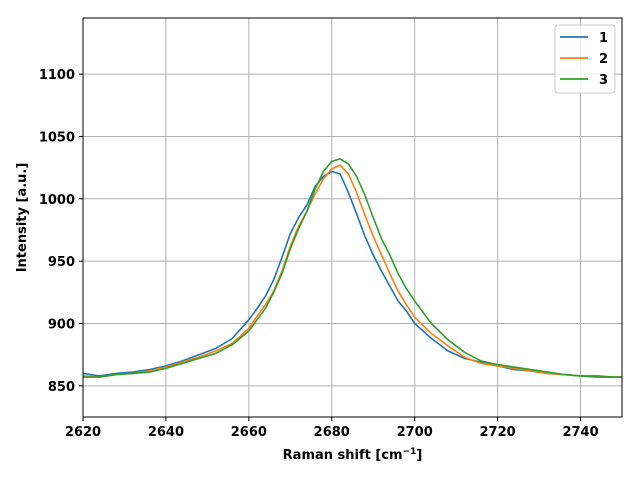 The width and height of the screenshot is (640, 480). What do you see at coordinates (332, 432) in the screenshot?
I see `x-tick-label: 2680` at bounding box center [332, 432].